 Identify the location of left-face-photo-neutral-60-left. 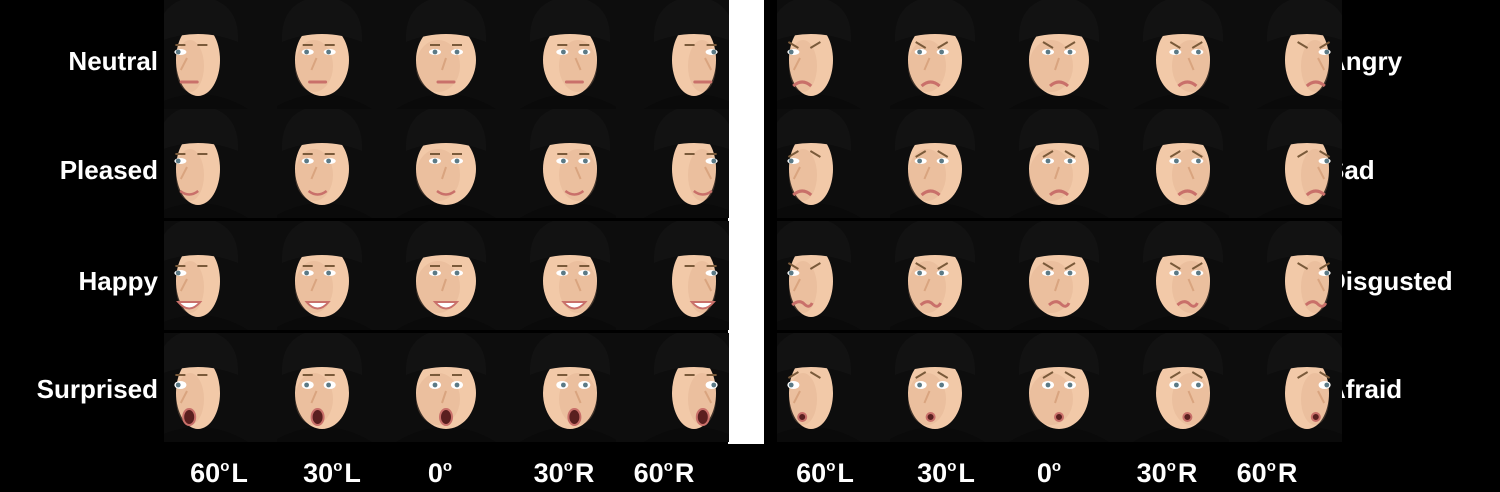
(220, 54).